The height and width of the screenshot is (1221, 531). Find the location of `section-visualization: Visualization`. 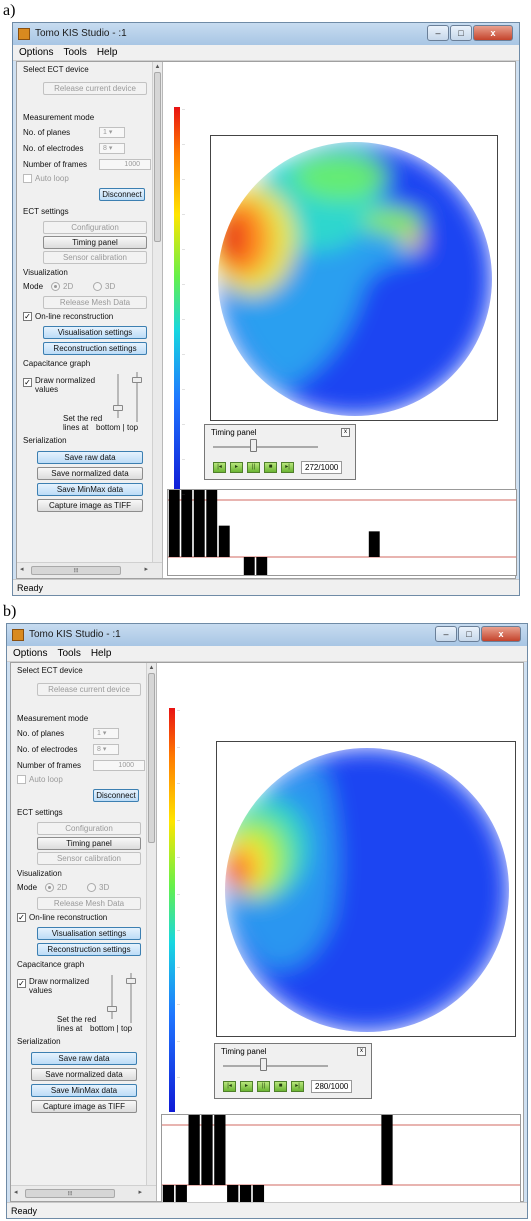

section-visualization: Visualization is located at coordinates (45, 272).